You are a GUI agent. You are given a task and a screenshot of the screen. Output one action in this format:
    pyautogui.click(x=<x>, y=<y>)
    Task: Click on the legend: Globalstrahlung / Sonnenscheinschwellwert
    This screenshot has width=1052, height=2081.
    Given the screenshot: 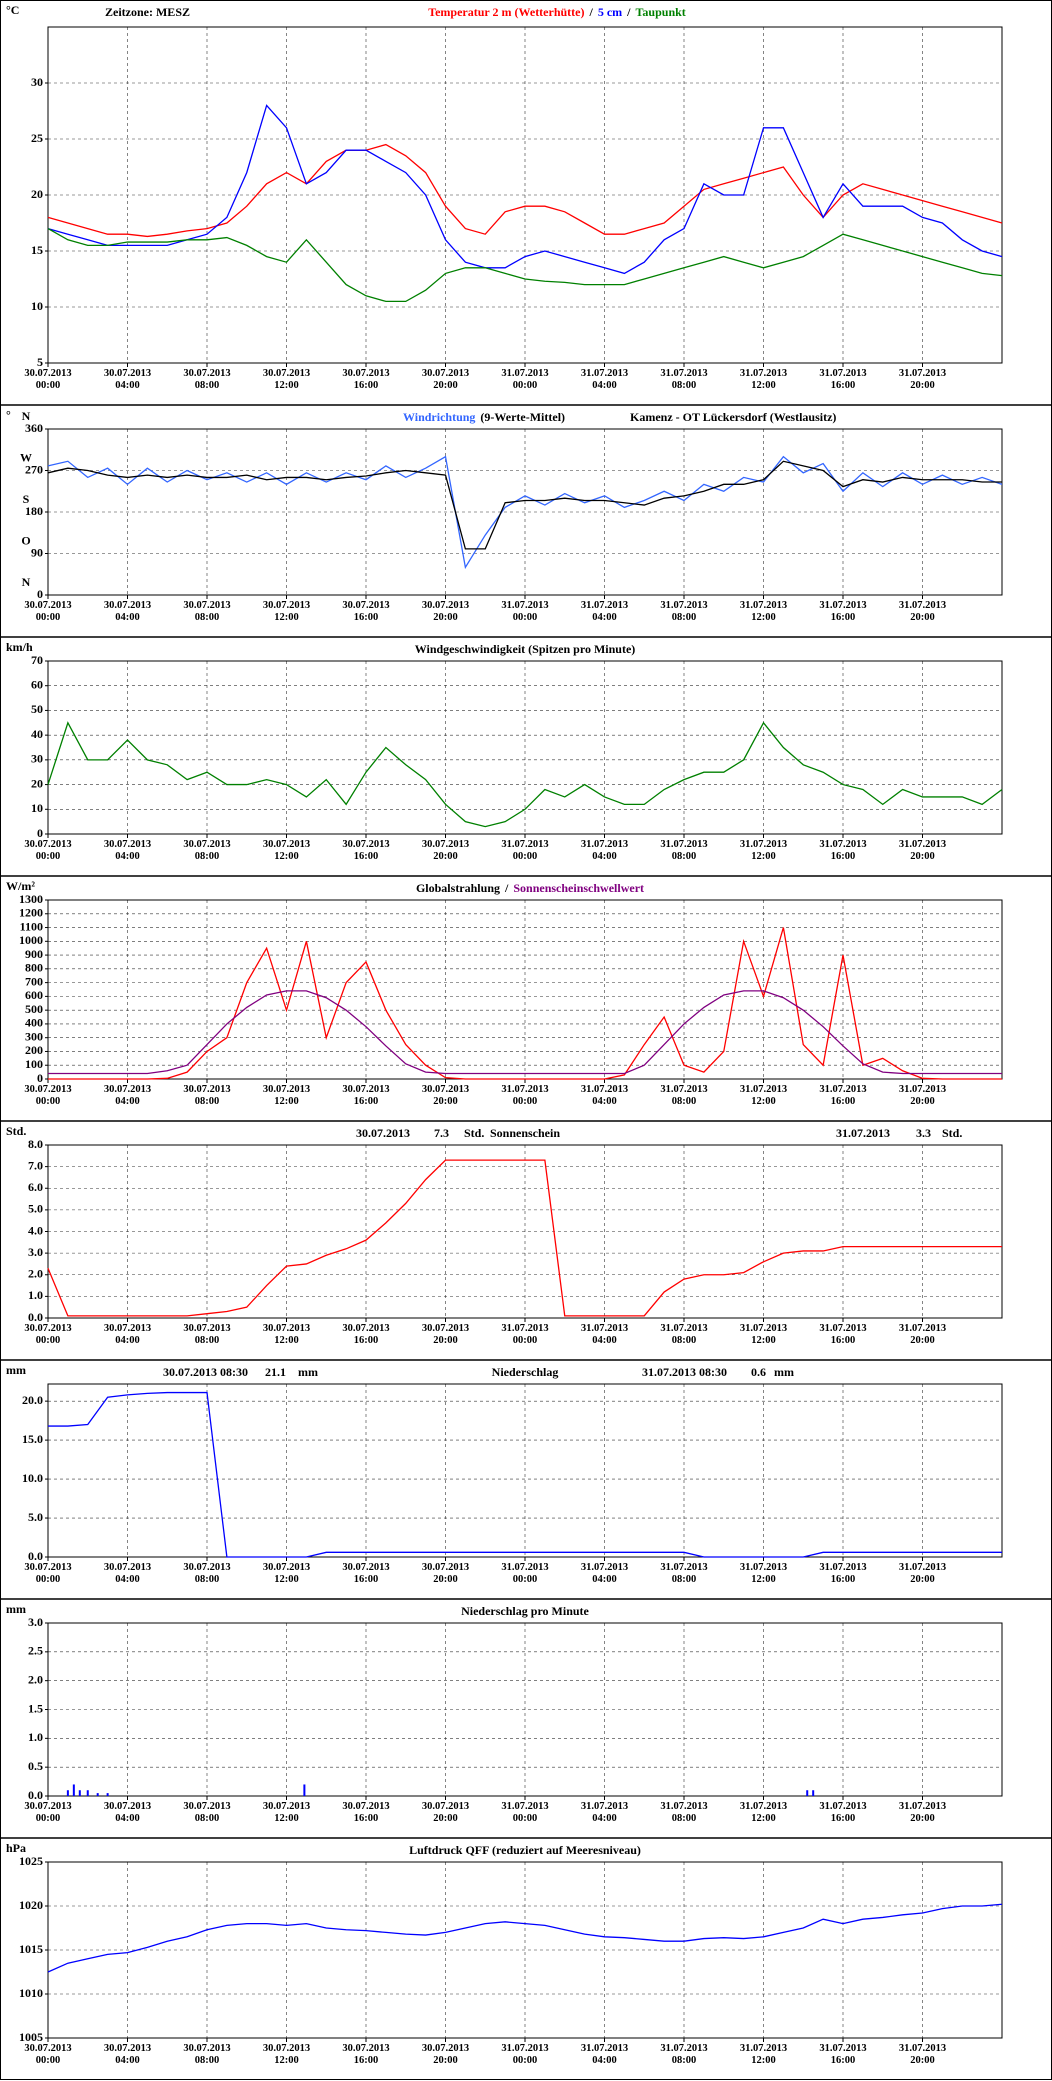 What is the action you would take?
    pyautogui.click(x=530, y=888)
    